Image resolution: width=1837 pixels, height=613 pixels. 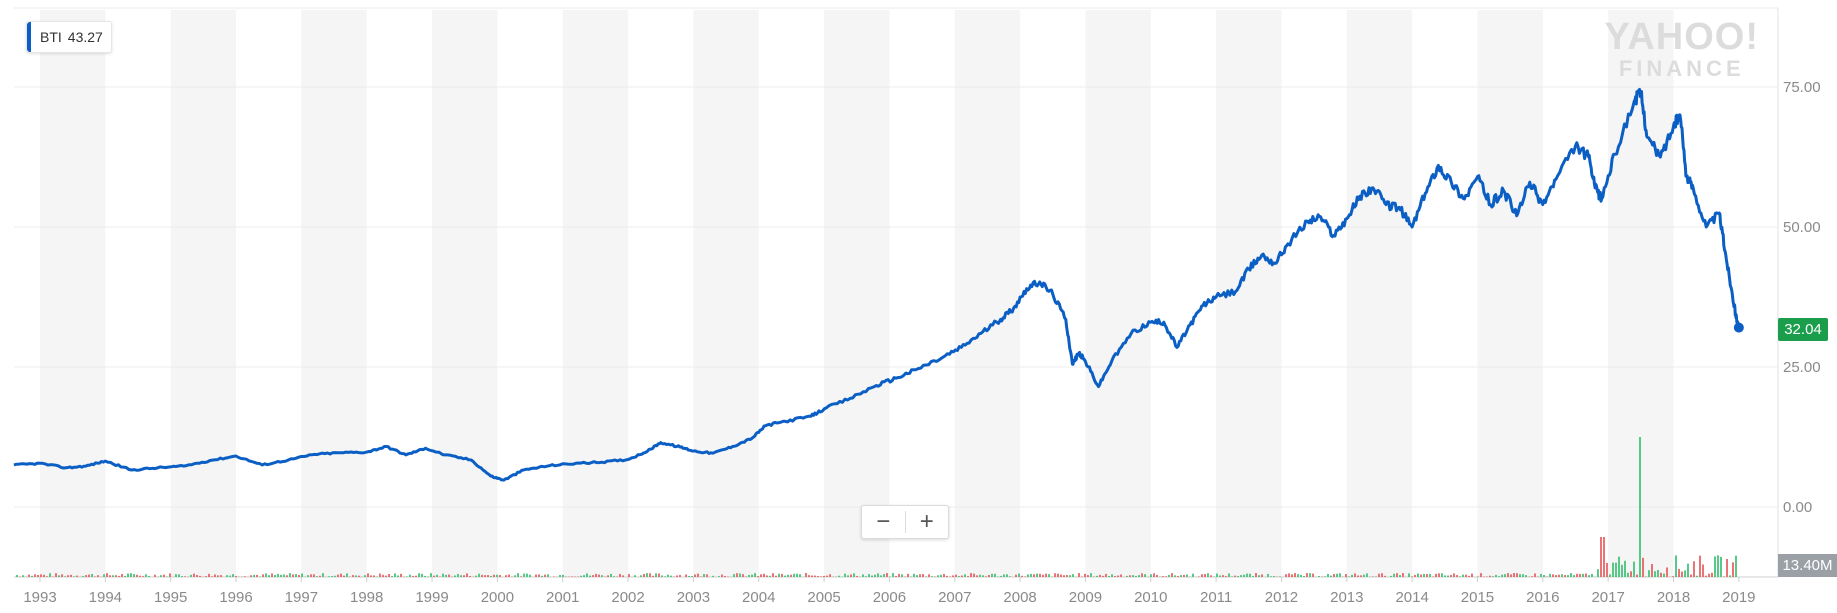 I want to click on x-tick-label: 1993, so click(x=39, y=597).